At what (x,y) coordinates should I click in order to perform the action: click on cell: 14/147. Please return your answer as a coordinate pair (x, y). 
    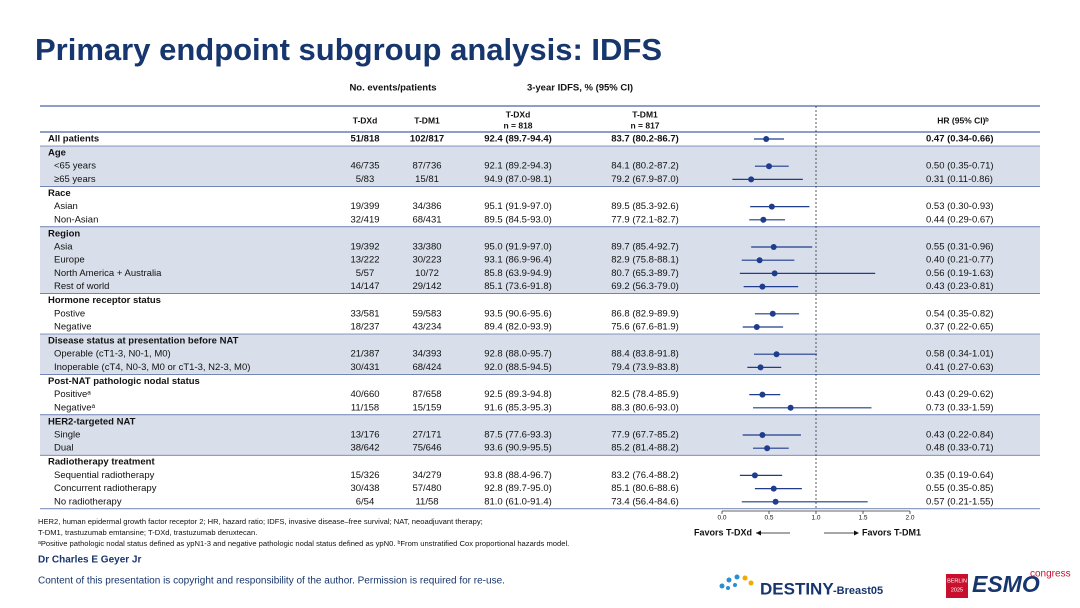
    Looking at the image, I should click on (364, 286).